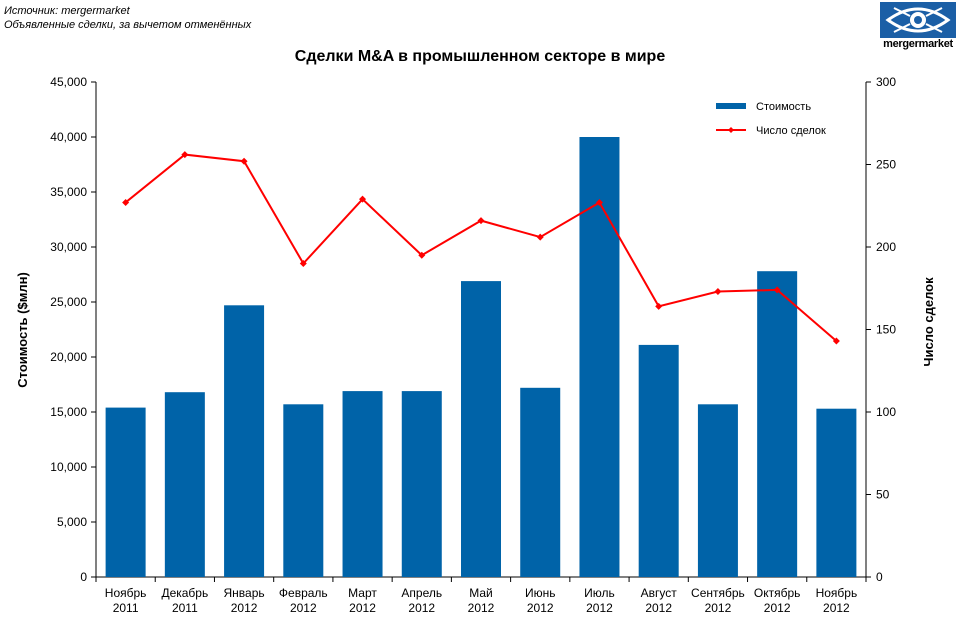  Describe the element at coordinates (879, 577) in the screenshot. I see `right-tick-label: 0` at that location.